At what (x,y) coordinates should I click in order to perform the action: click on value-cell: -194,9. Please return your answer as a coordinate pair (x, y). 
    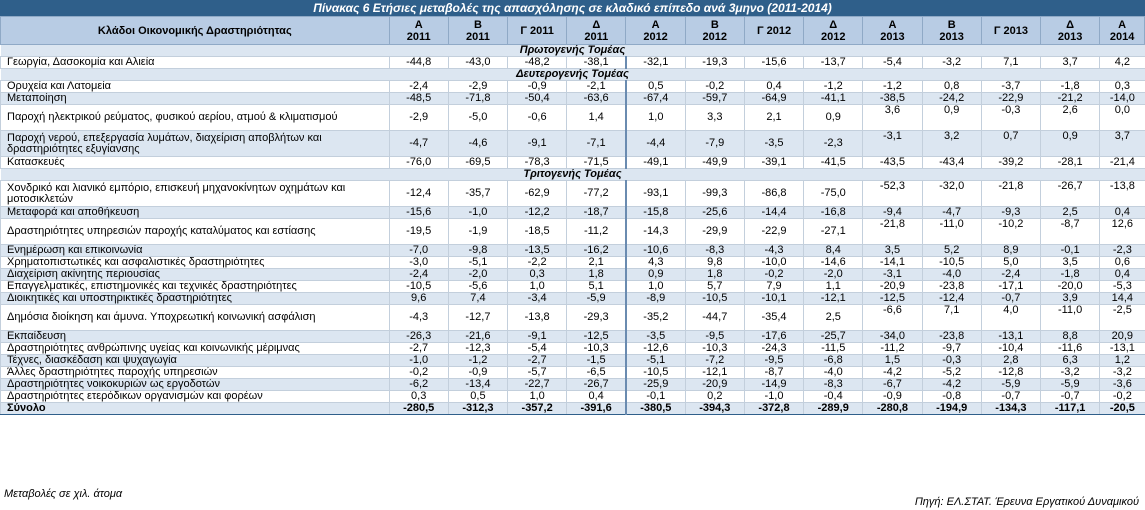
    Looking at the image, I should click on (951, 408).